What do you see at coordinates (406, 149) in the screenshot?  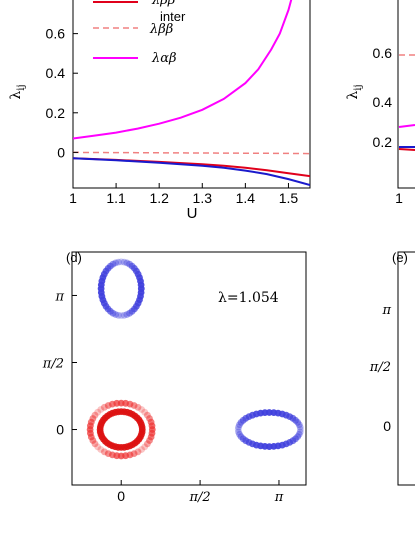 I see `partial-curve-red` at bounding box center [406, 149].